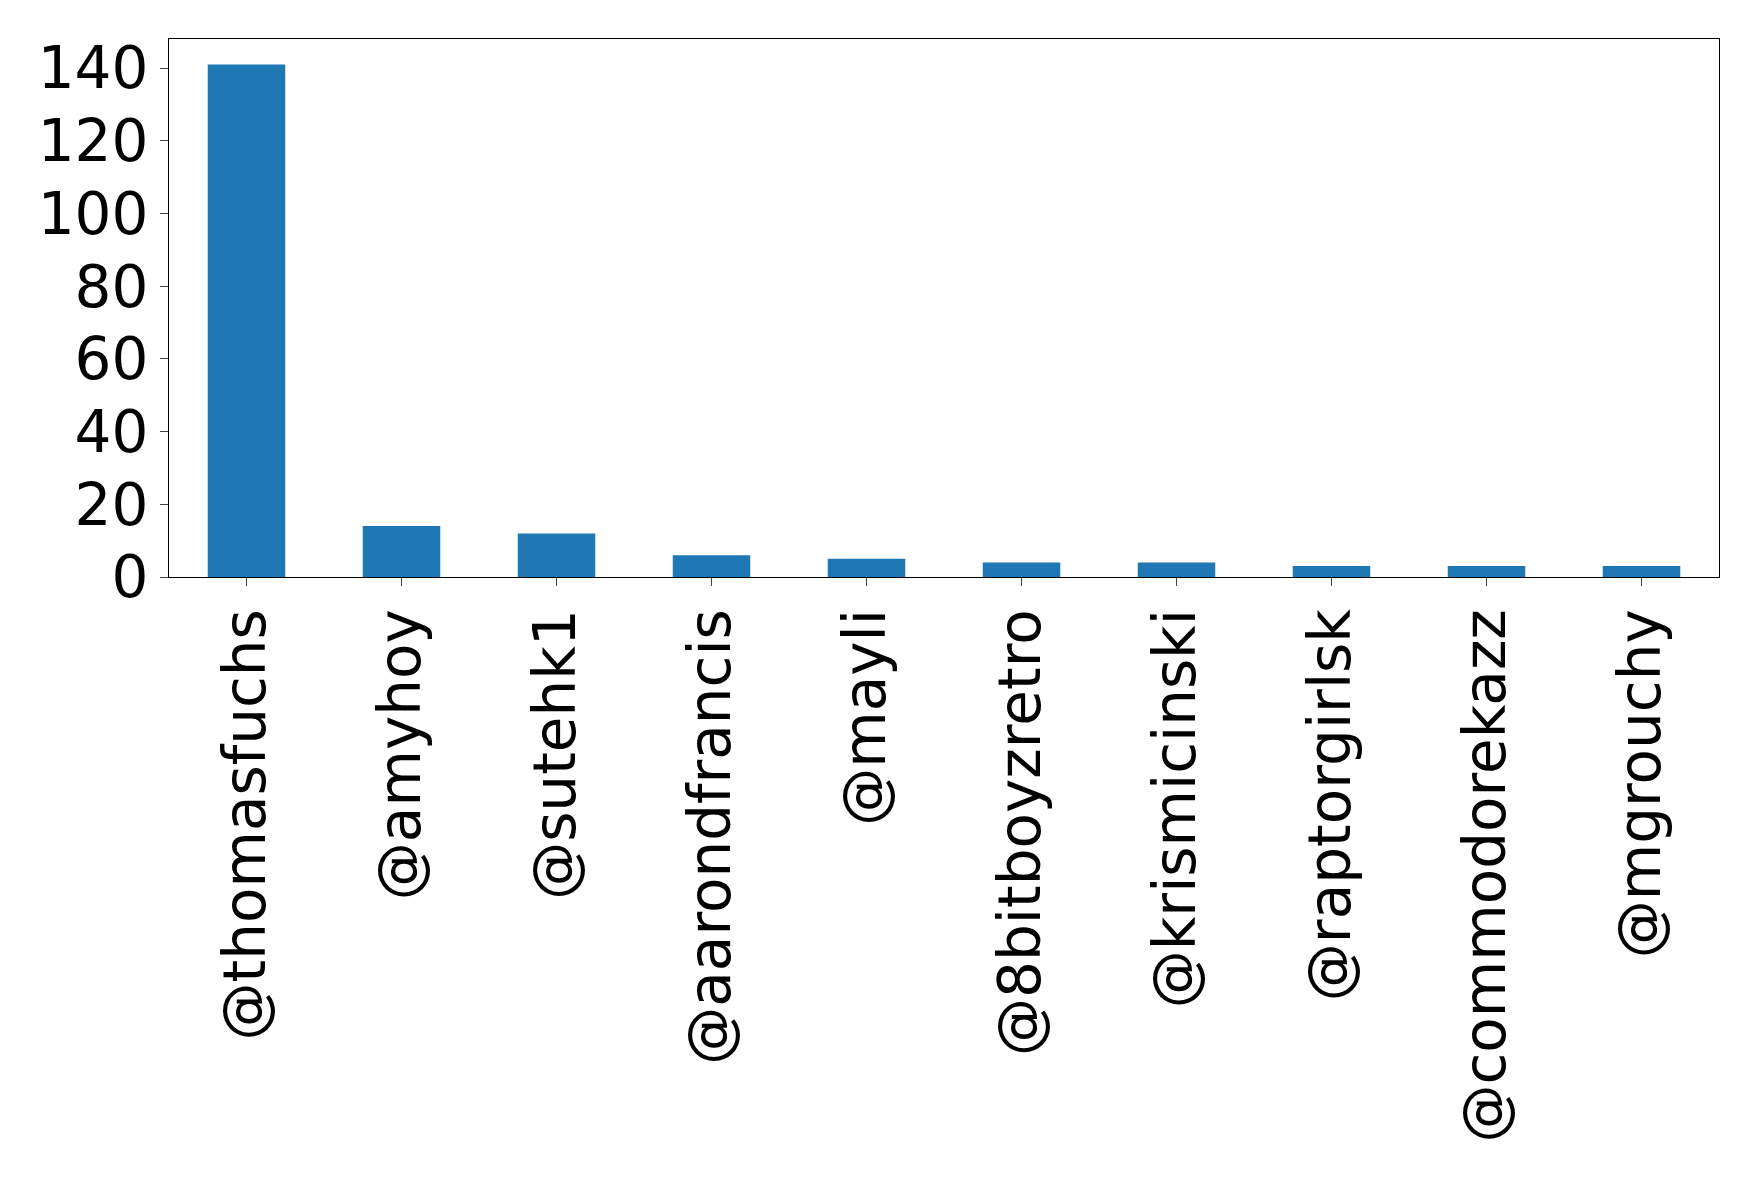  What do you see at coordinates (1020, 832) in the screenshot?
I see `x-tick-label: @8bitboyzretro` at bounding box center [1020, 832].